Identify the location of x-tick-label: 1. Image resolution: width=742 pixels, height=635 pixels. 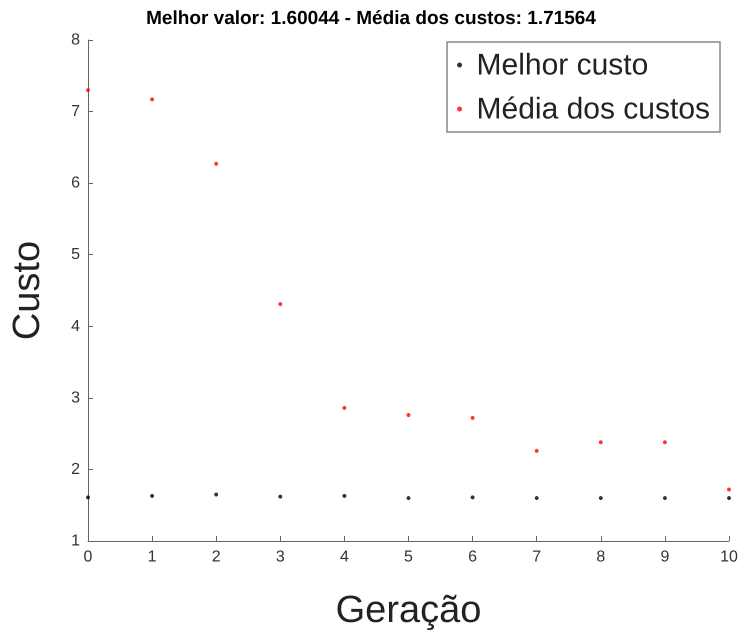
(152, 557).